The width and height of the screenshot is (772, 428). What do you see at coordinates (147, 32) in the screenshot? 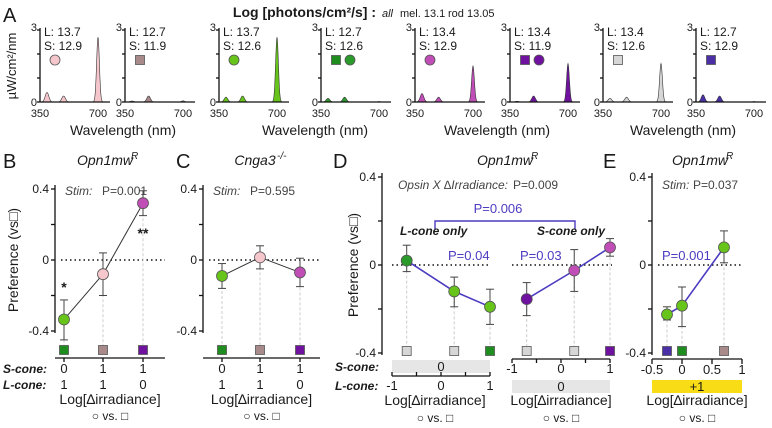
I see `l-cone-value: L: 12.7` at bounding box center [147, 32].